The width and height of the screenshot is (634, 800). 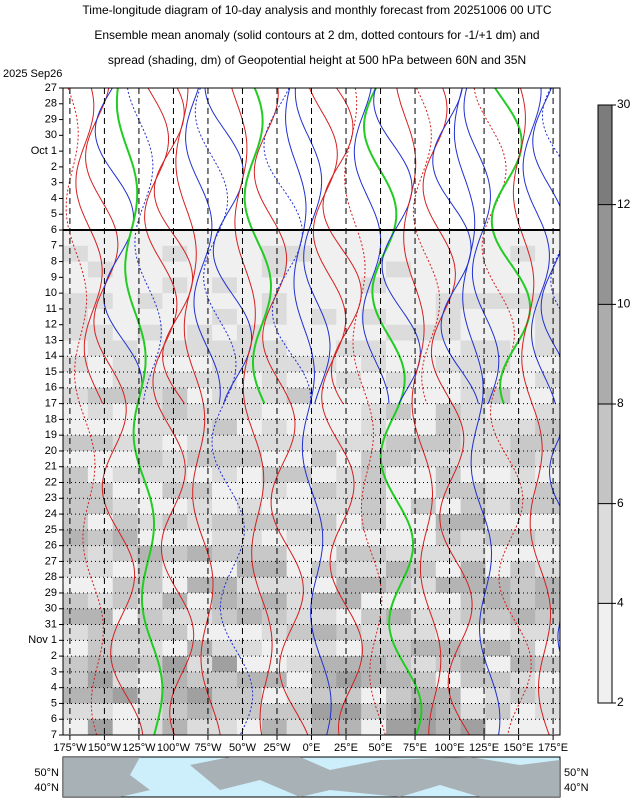 I want to click on y-tick-label: 18, so click(x=51, y=419).